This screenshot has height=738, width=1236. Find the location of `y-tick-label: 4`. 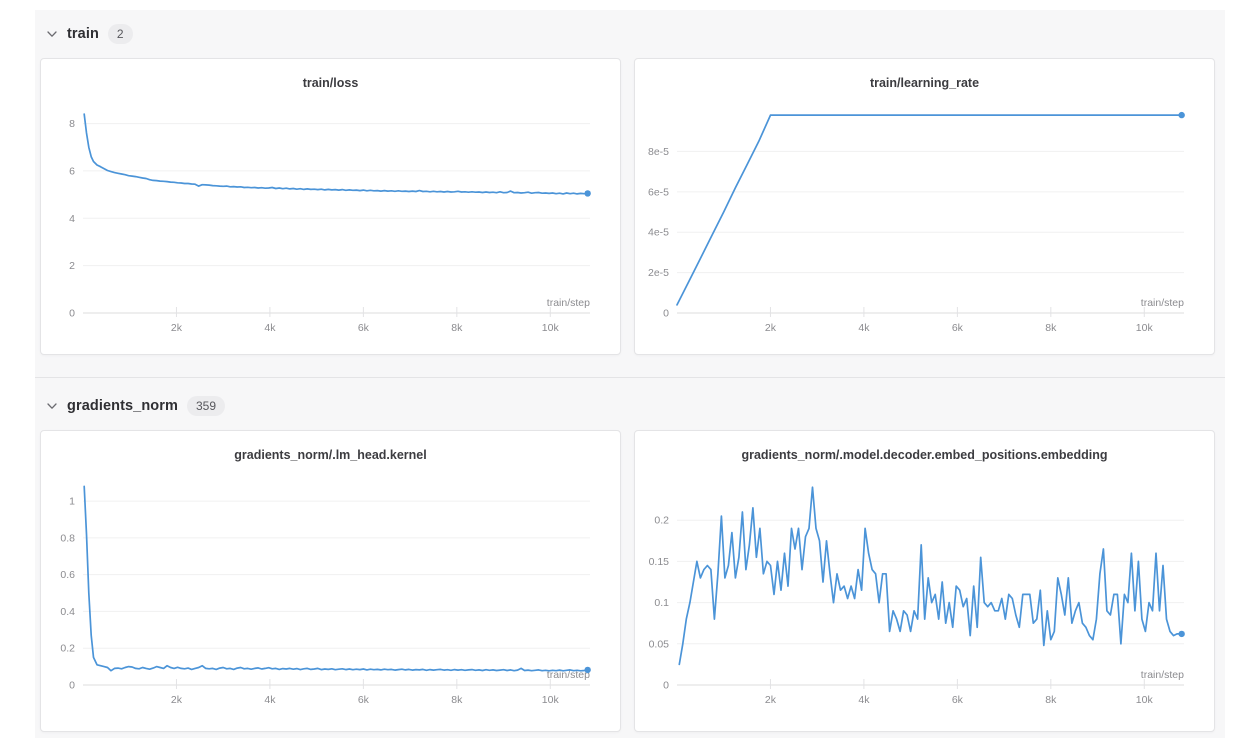

y-tick-label: 4 is located at coordinates (72, 219).